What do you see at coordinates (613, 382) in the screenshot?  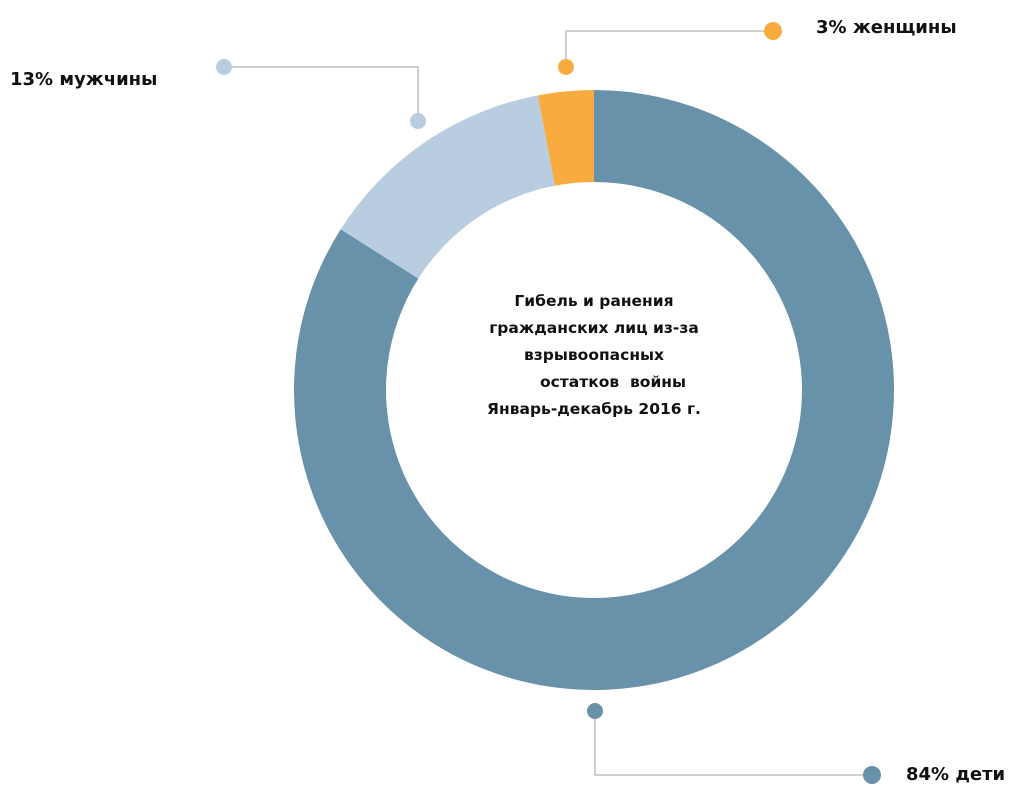 I see `chart-title-line-4: остатков войны` at bounding box center [613, 382].